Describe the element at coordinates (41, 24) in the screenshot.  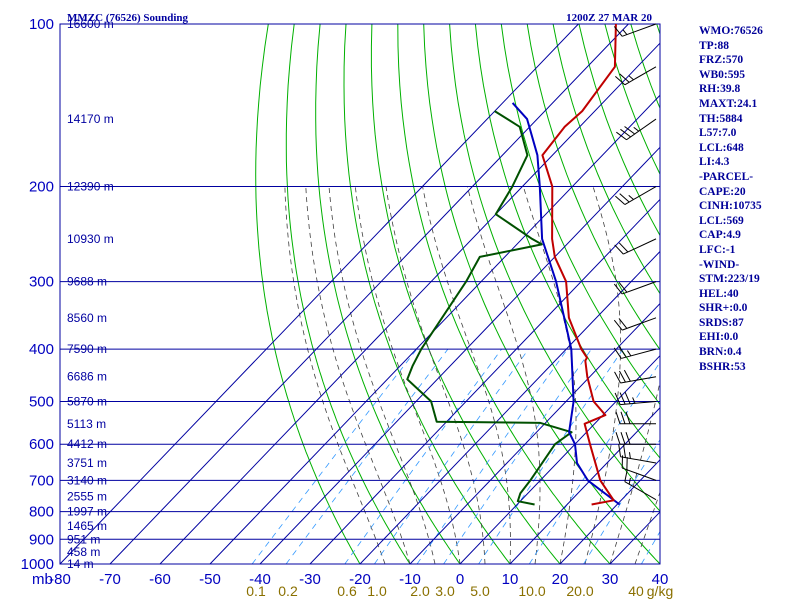
I see `pressure-tick-label: 100` at that location.